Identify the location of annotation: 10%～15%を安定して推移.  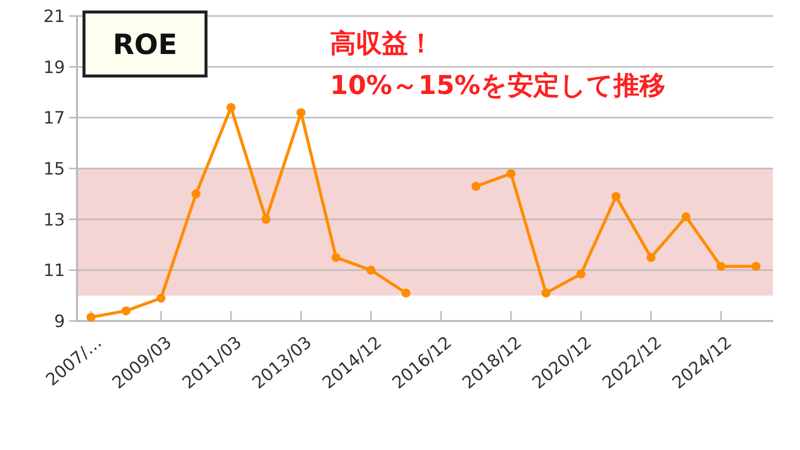
(498, 86).